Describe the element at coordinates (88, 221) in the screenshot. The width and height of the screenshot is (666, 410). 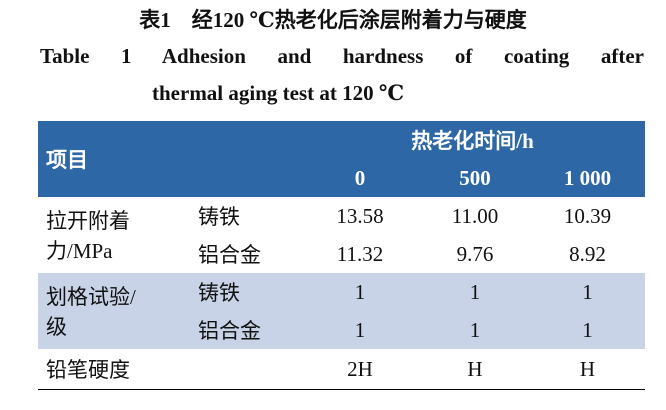
I see `group-label: 拉开附着` at that location.